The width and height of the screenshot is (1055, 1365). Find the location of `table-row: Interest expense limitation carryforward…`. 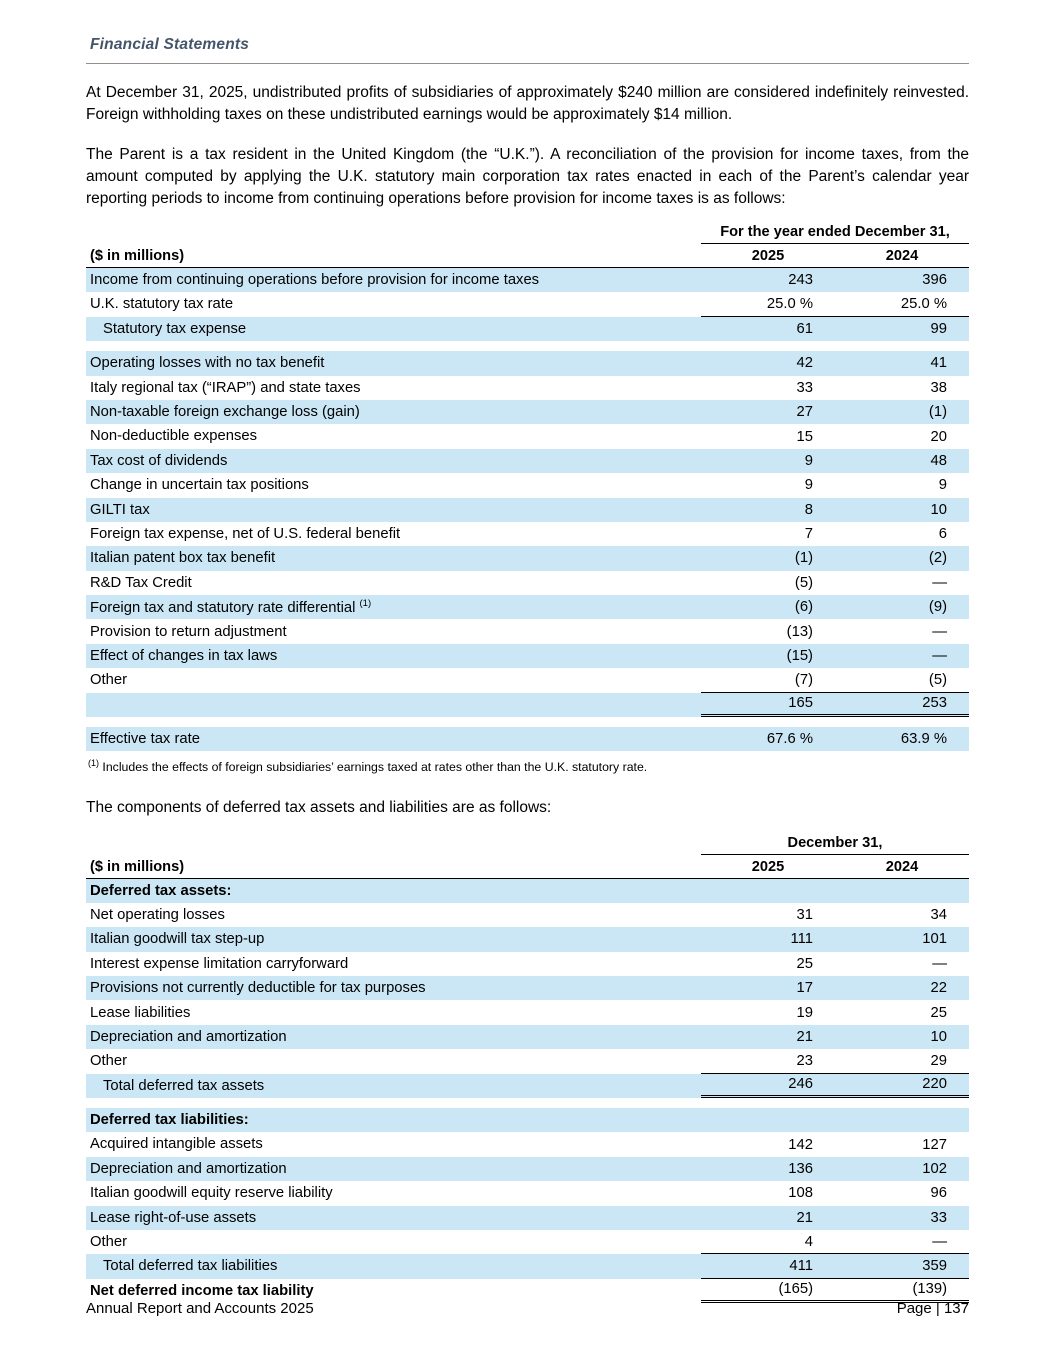

table-row: Interest expense limitation carryforward… is located at coordinates (527, 964).